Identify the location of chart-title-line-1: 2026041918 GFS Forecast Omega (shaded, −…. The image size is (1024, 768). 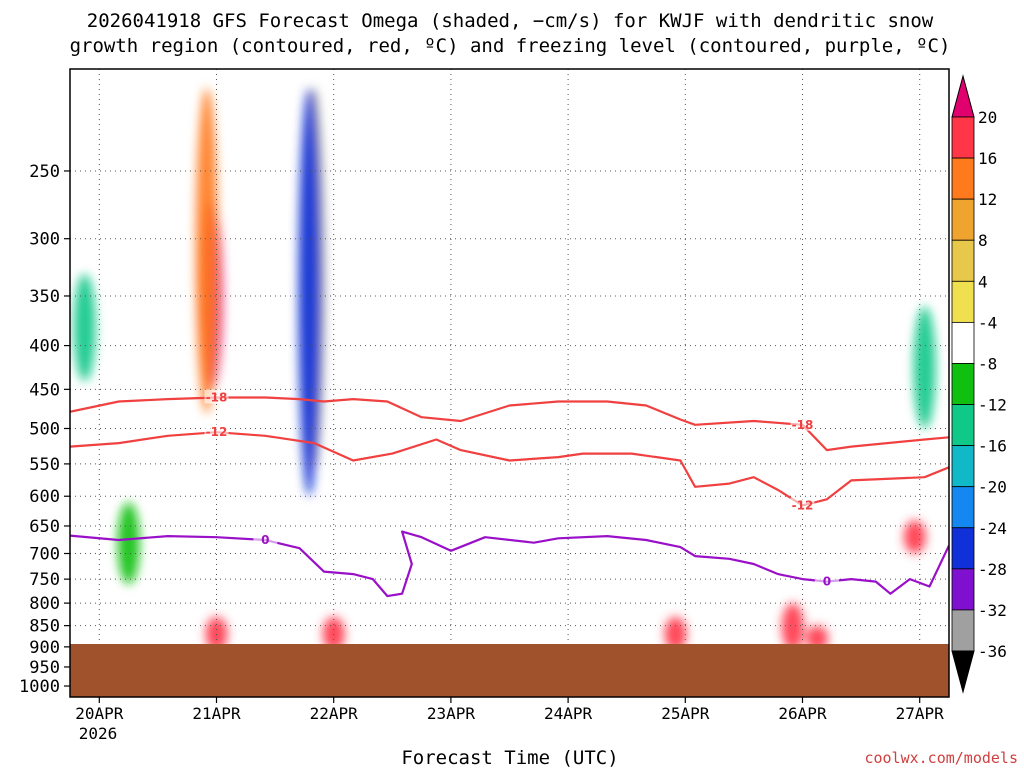
(510, 21).